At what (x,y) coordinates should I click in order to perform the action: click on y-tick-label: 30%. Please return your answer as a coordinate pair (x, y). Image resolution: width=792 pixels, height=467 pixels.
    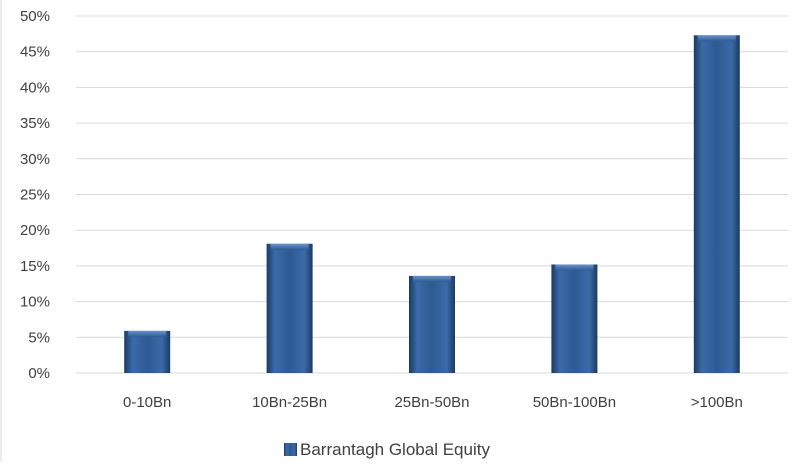
    Looking at the image, I should click on (35, 159).